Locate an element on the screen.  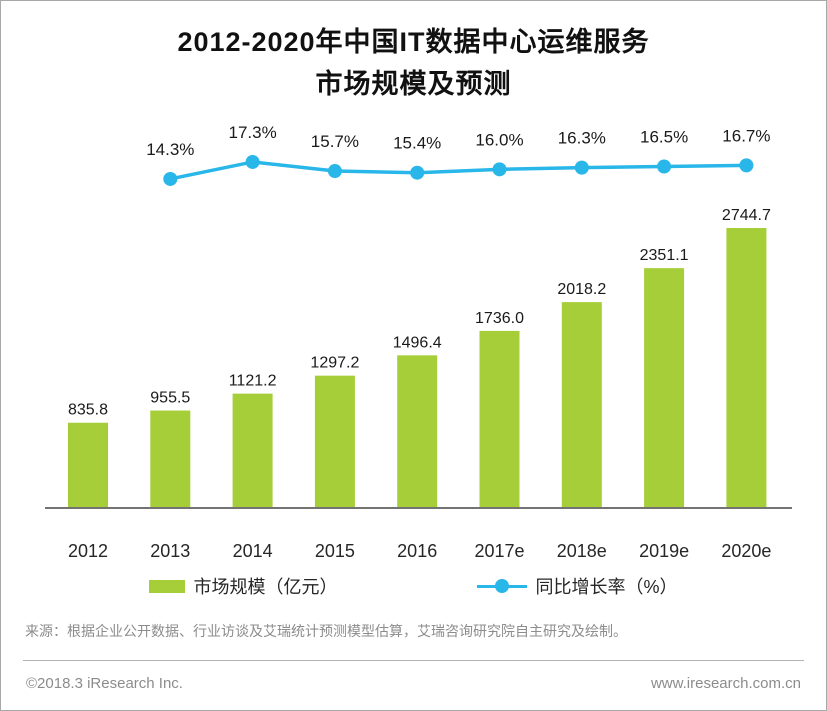
growth-rate-label: 17.3% is located at coordinates (252, 132).